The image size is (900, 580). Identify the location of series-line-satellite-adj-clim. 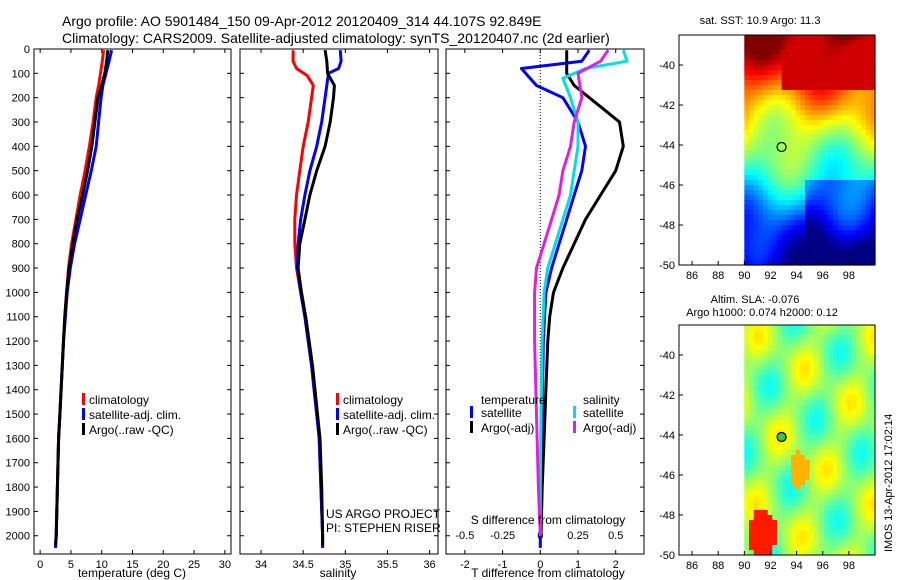
(84, 298).